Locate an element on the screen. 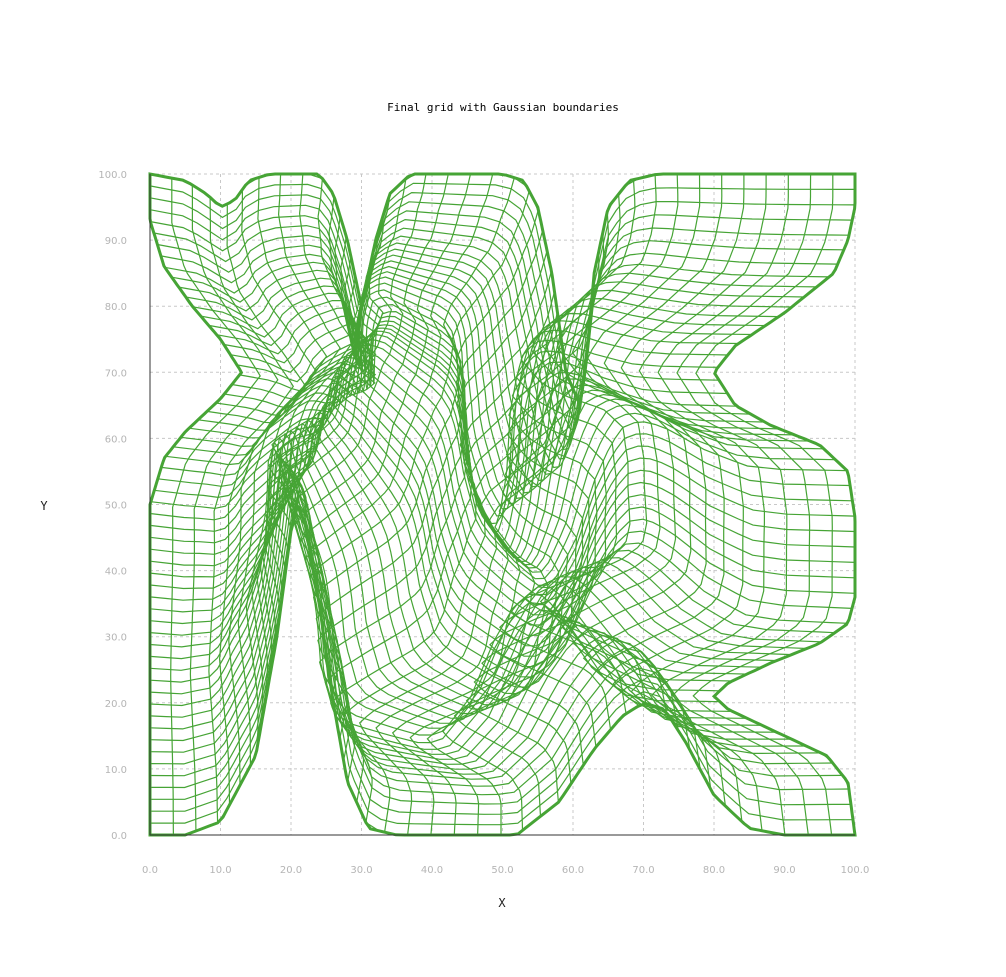 Image resolution: width=1006 pixels, height=977 pixels. x-axis-title: X is located at coordinates (502, 903).